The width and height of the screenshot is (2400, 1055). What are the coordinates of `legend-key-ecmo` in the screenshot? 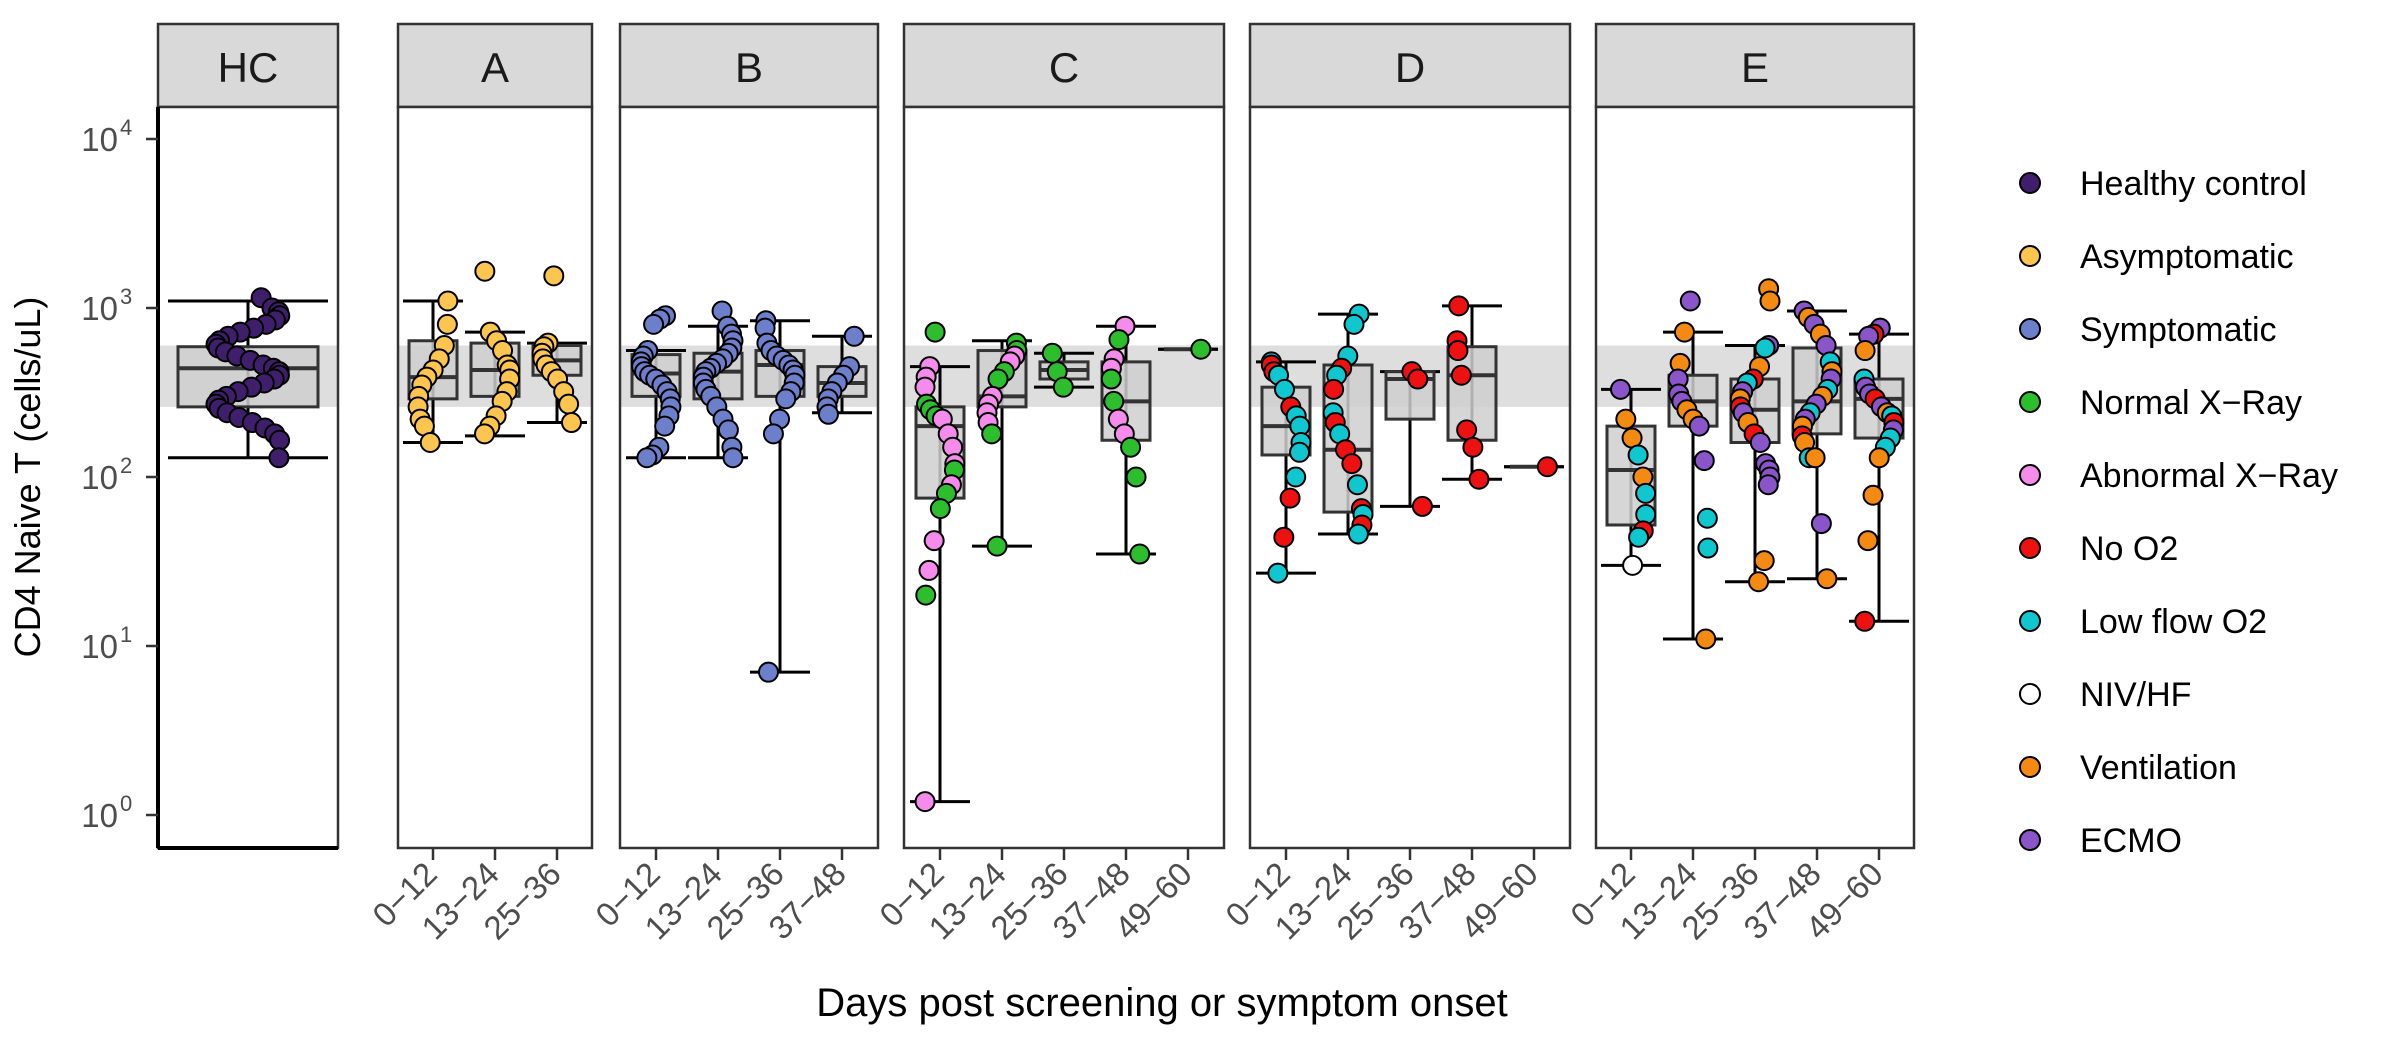 It's located at (2030, 840).